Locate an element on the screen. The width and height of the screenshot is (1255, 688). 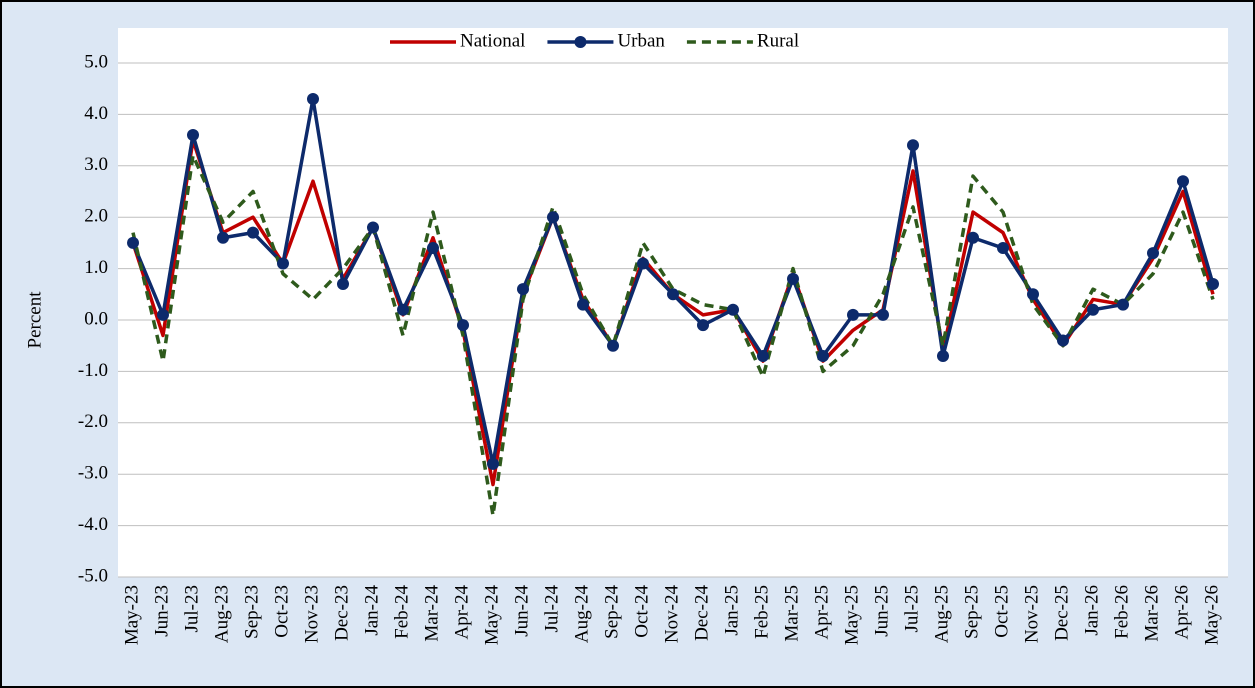
x-tick-label: Oct-25 is located at coordinates (1001, 611).